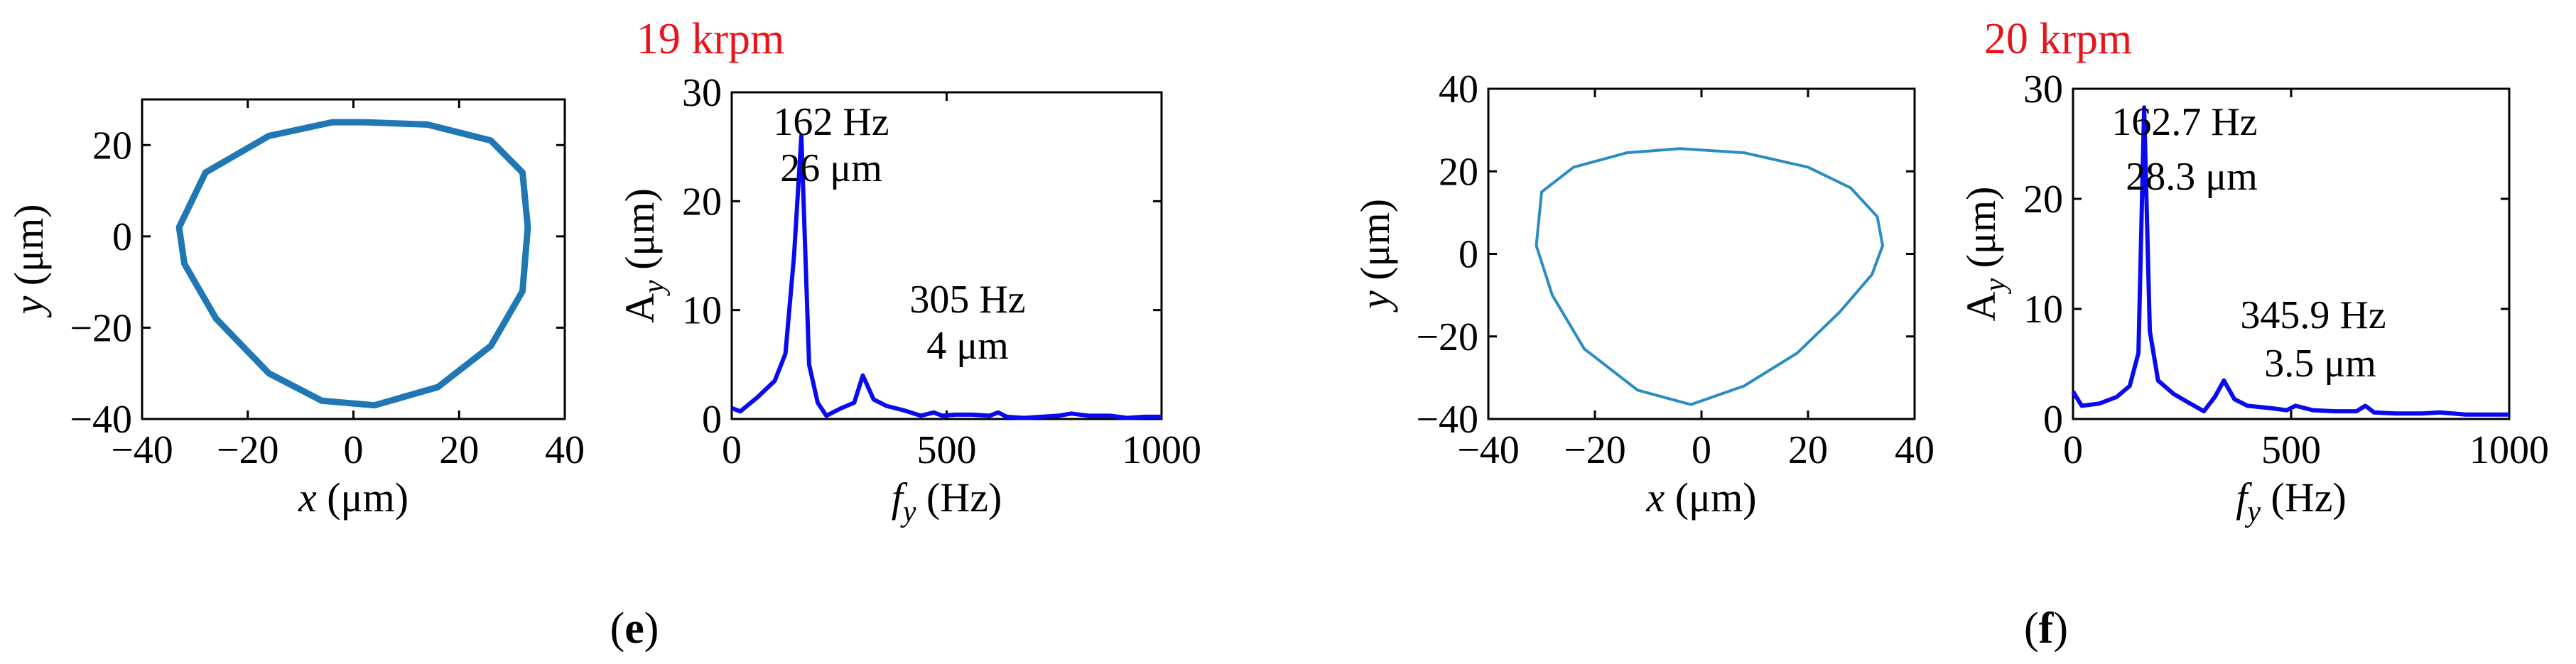 This screenshot has width=2576, height=664. Describe the element at coordinates (831, 168) in the screenshot. I see `peak-annotation: 26 μm` at that location.